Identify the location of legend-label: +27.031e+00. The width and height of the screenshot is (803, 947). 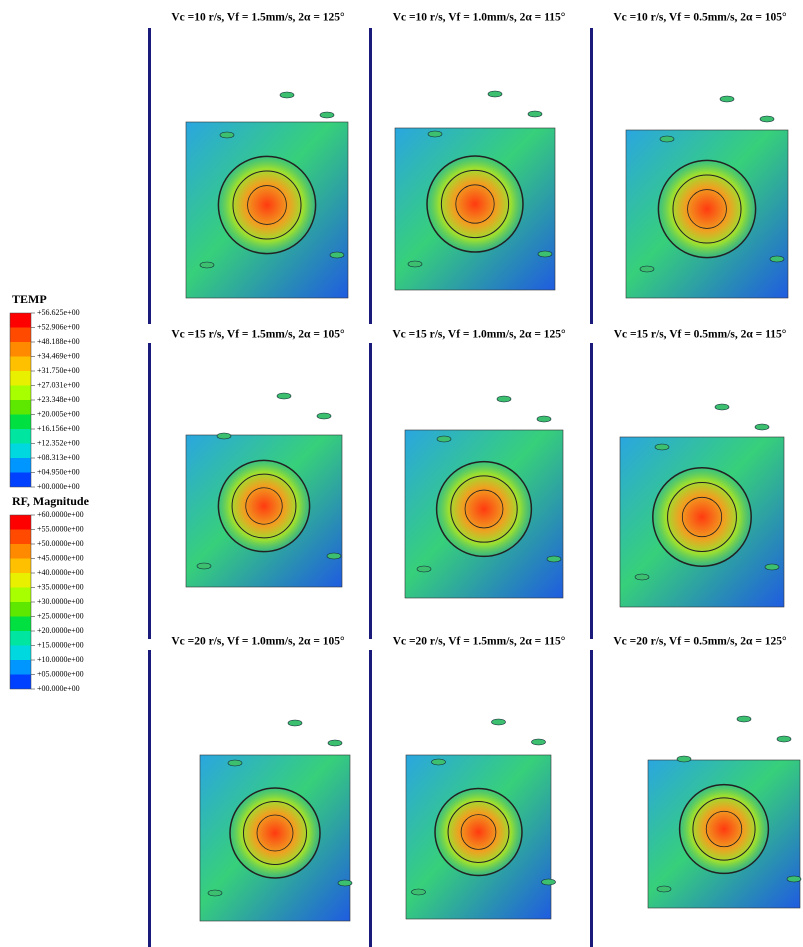
(58, 384).